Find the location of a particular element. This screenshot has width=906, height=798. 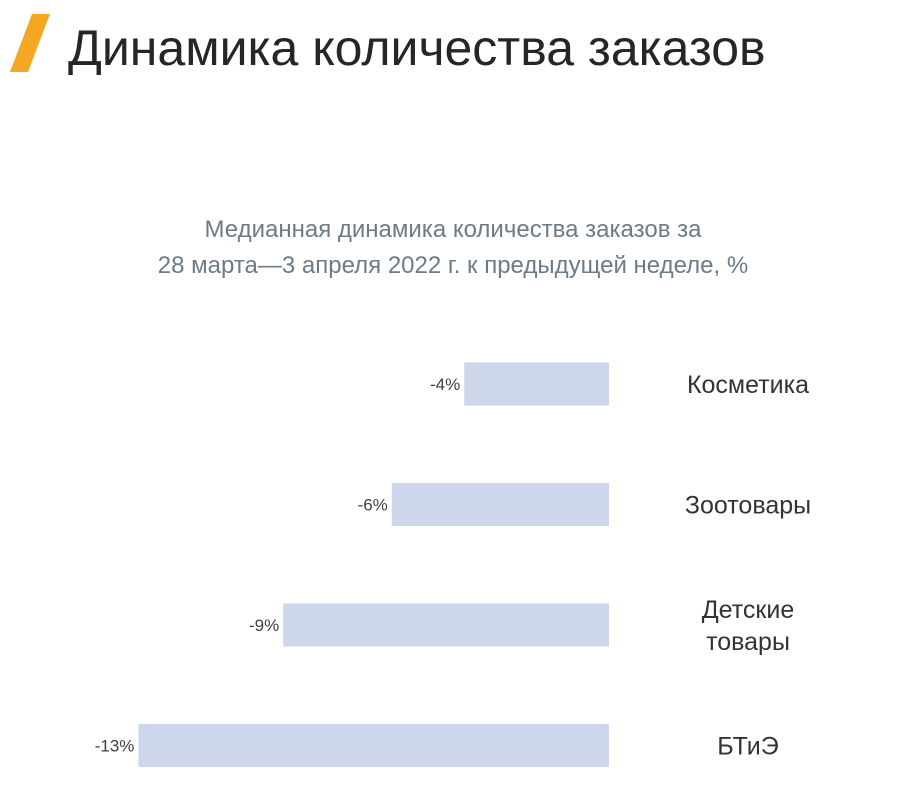

title-accent-mark is located at coordinates (30, 43).